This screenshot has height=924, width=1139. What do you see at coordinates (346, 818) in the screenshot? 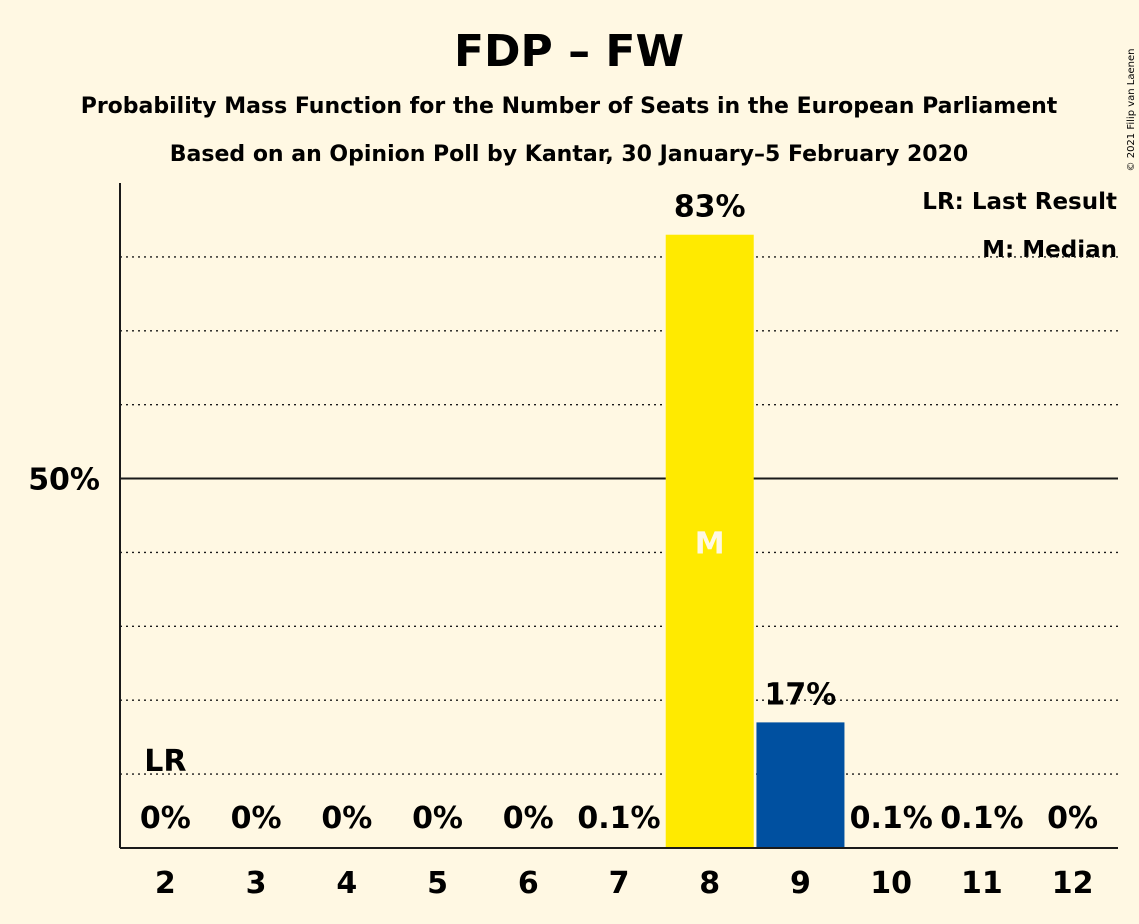
I see `value-label-4: 0%` at bounding box center [346, 818].